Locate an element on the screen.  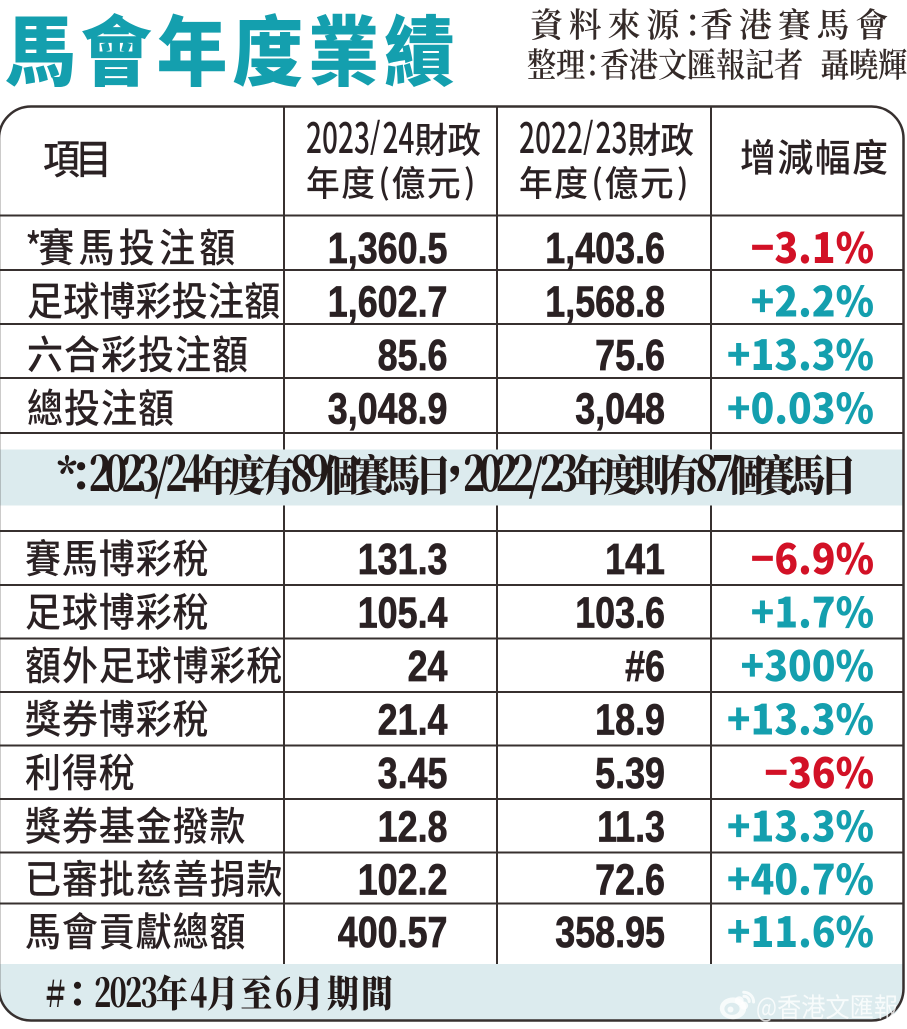
svg-text: 3,048.9 is located at coordinates (388, 409).